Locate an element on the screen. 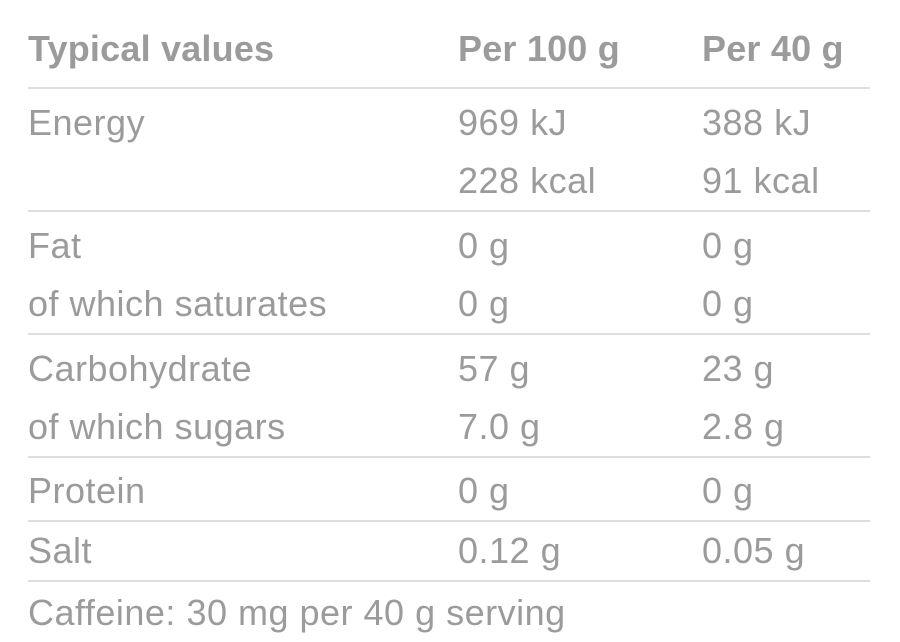 This screenshot has width=900, height=642. row-group-salt: Salt 0.12 g 0.05 g is located at coordinates (449, 552).